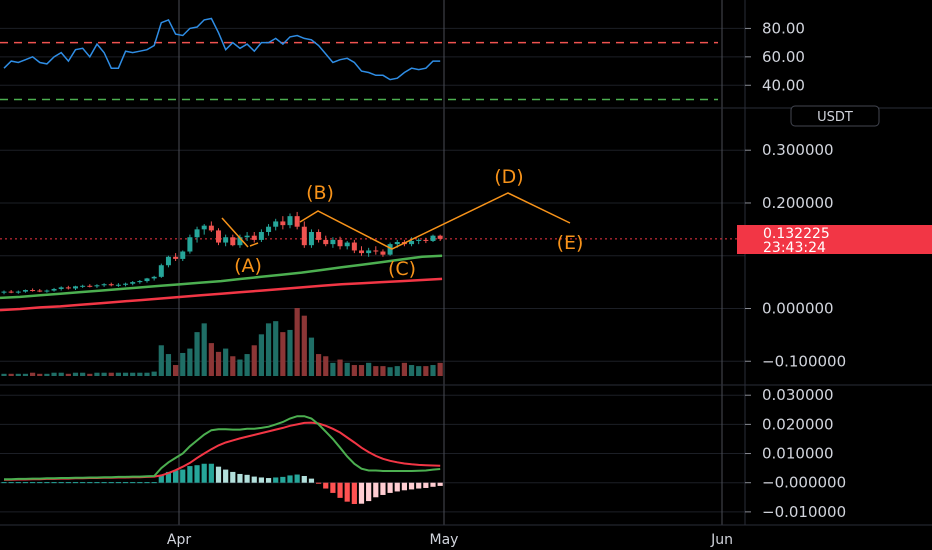 This screenshot has height=550, width=932. I want to click on macd-histogram, so click(222, 483).